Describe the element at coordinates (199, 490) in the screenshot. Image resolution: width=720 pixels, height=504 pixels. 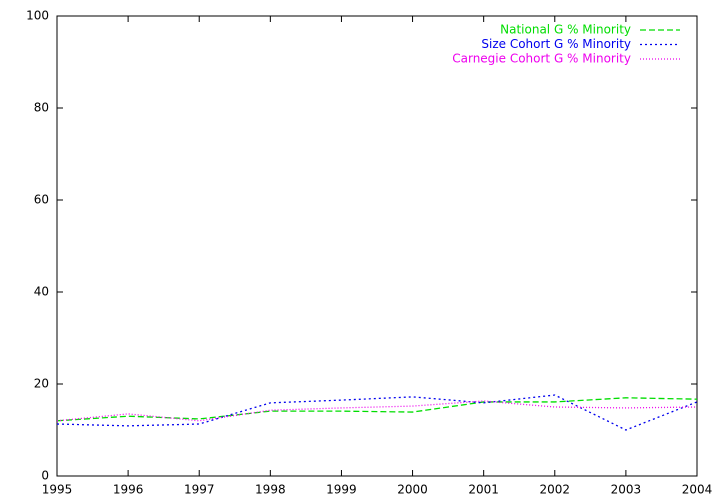
I see `x-tick-label: 1997` at that location.